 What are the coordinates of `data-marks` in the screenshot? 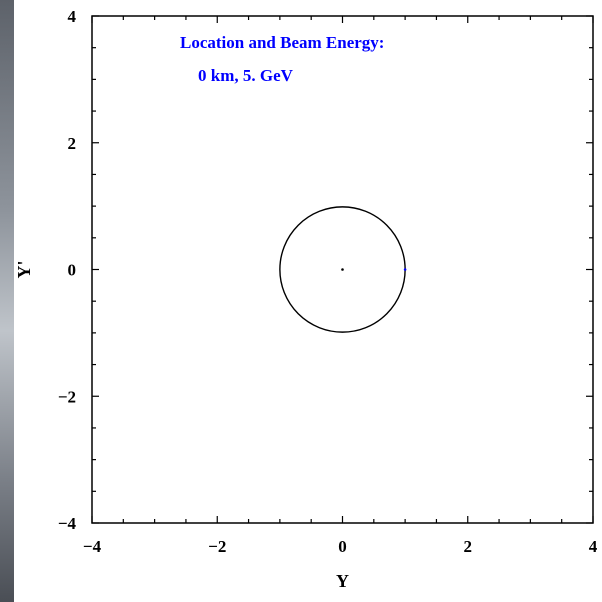 It's located at (343, 269).